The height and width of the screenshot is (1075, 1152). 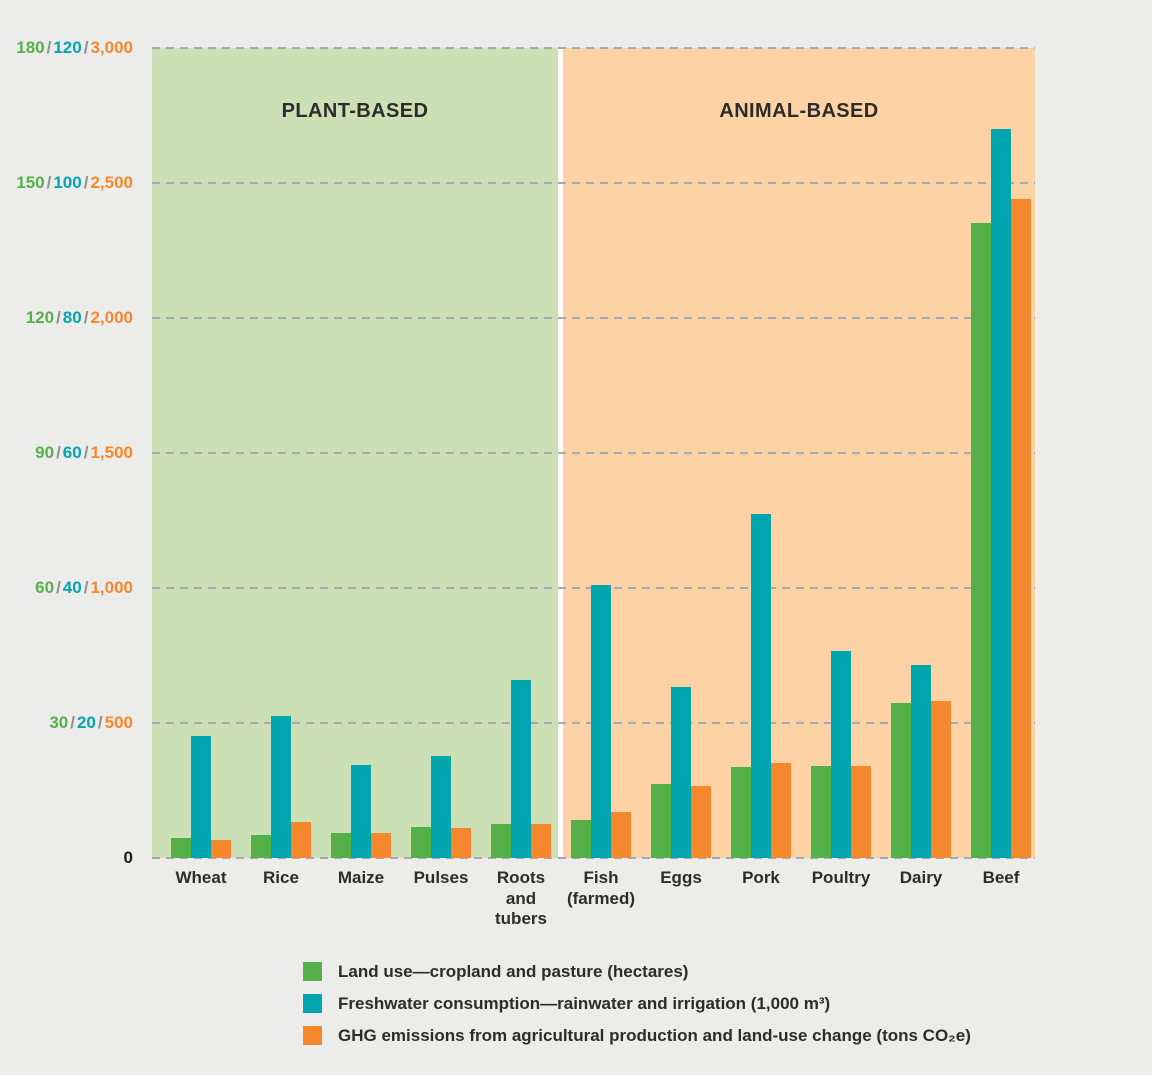 What do you see at coordinates (281, 877) in the screenshot?
I see `x-axis-label: Rice` at bounding box center [281, 877].